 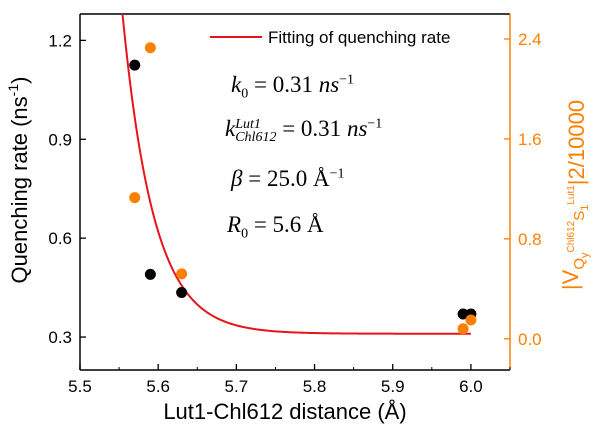 I want to click on x-tick-label: 5.9, so click(x=393, y=386).